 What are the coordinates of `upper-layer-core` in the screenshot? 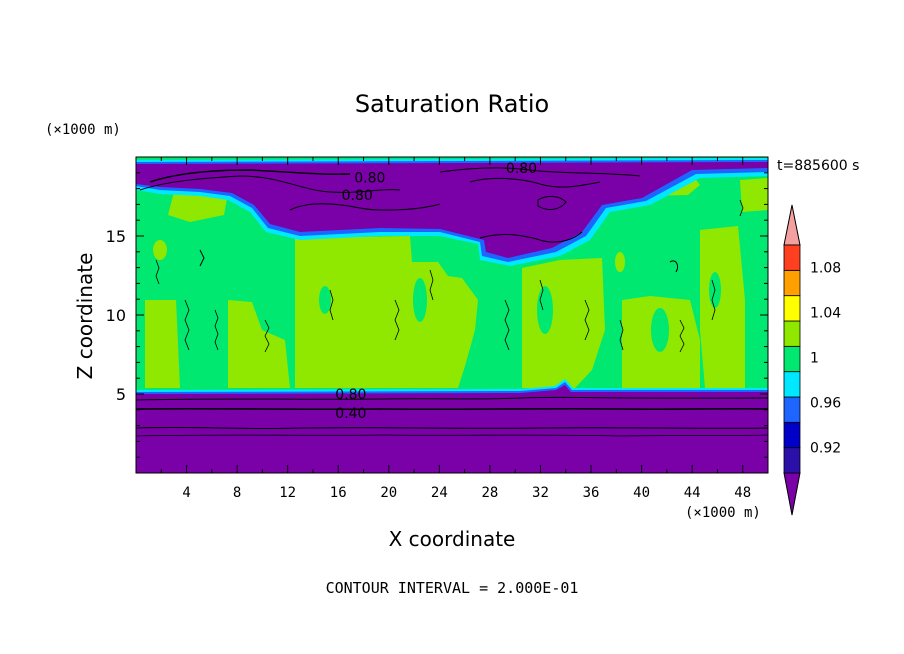 It's located at (452, 210).